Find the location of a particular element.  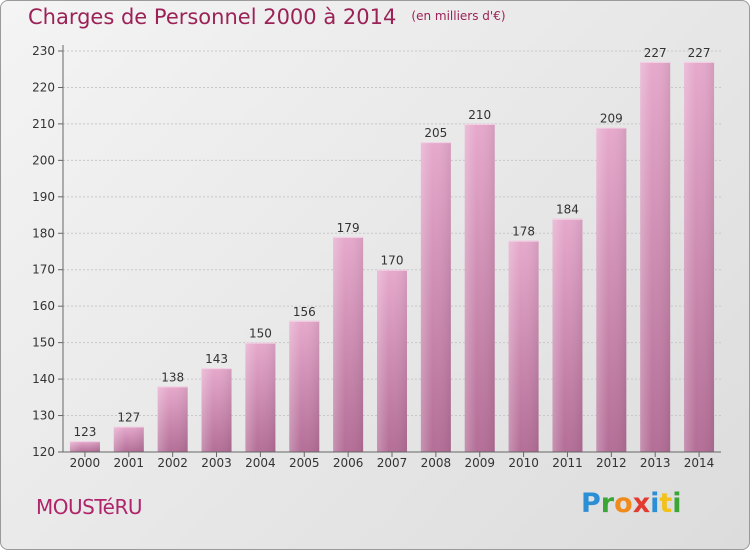

x-tick-label: 2009 is located at coordinates (479, 463).